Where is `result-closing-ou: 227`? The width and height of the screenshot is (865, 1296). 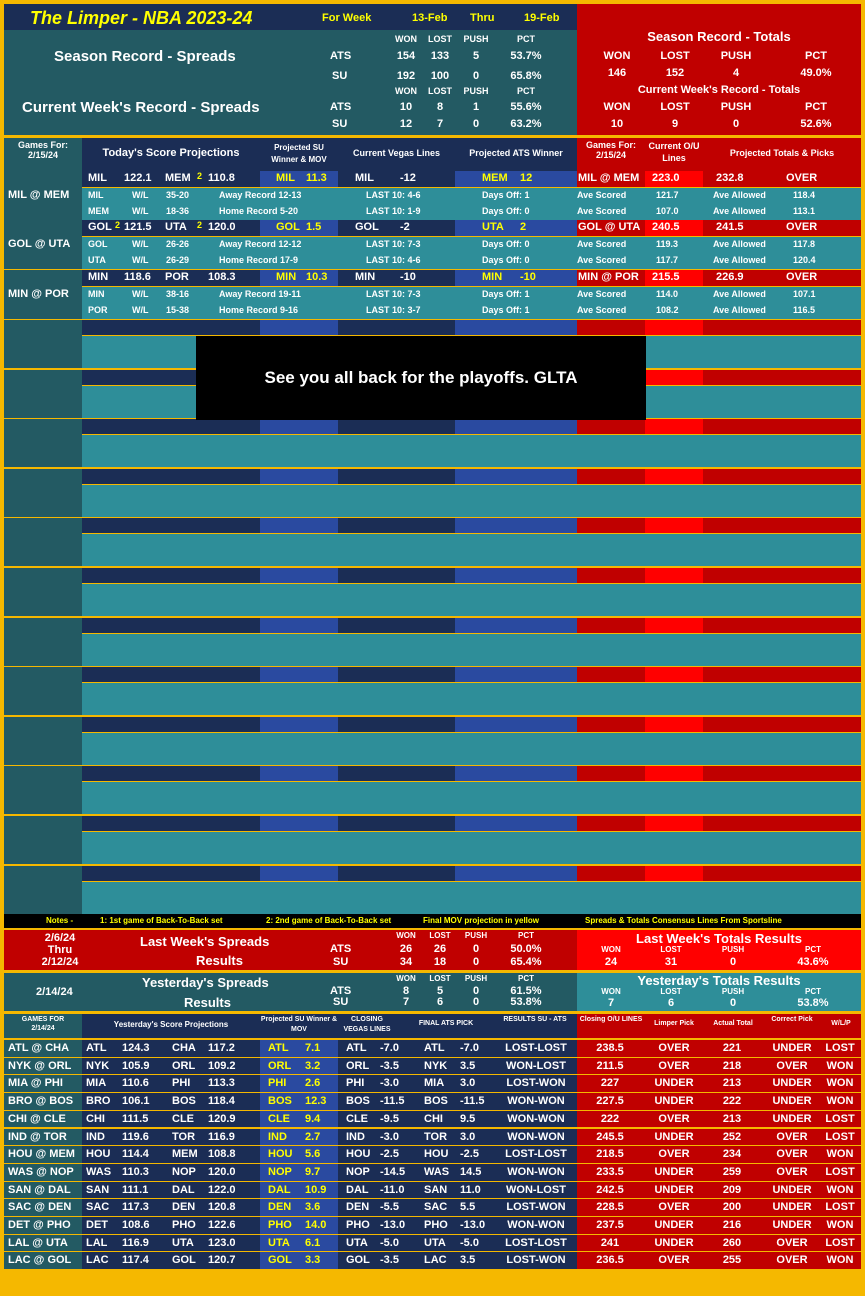 result-closing-ou: 227 is located at coordinates (610, 1083).